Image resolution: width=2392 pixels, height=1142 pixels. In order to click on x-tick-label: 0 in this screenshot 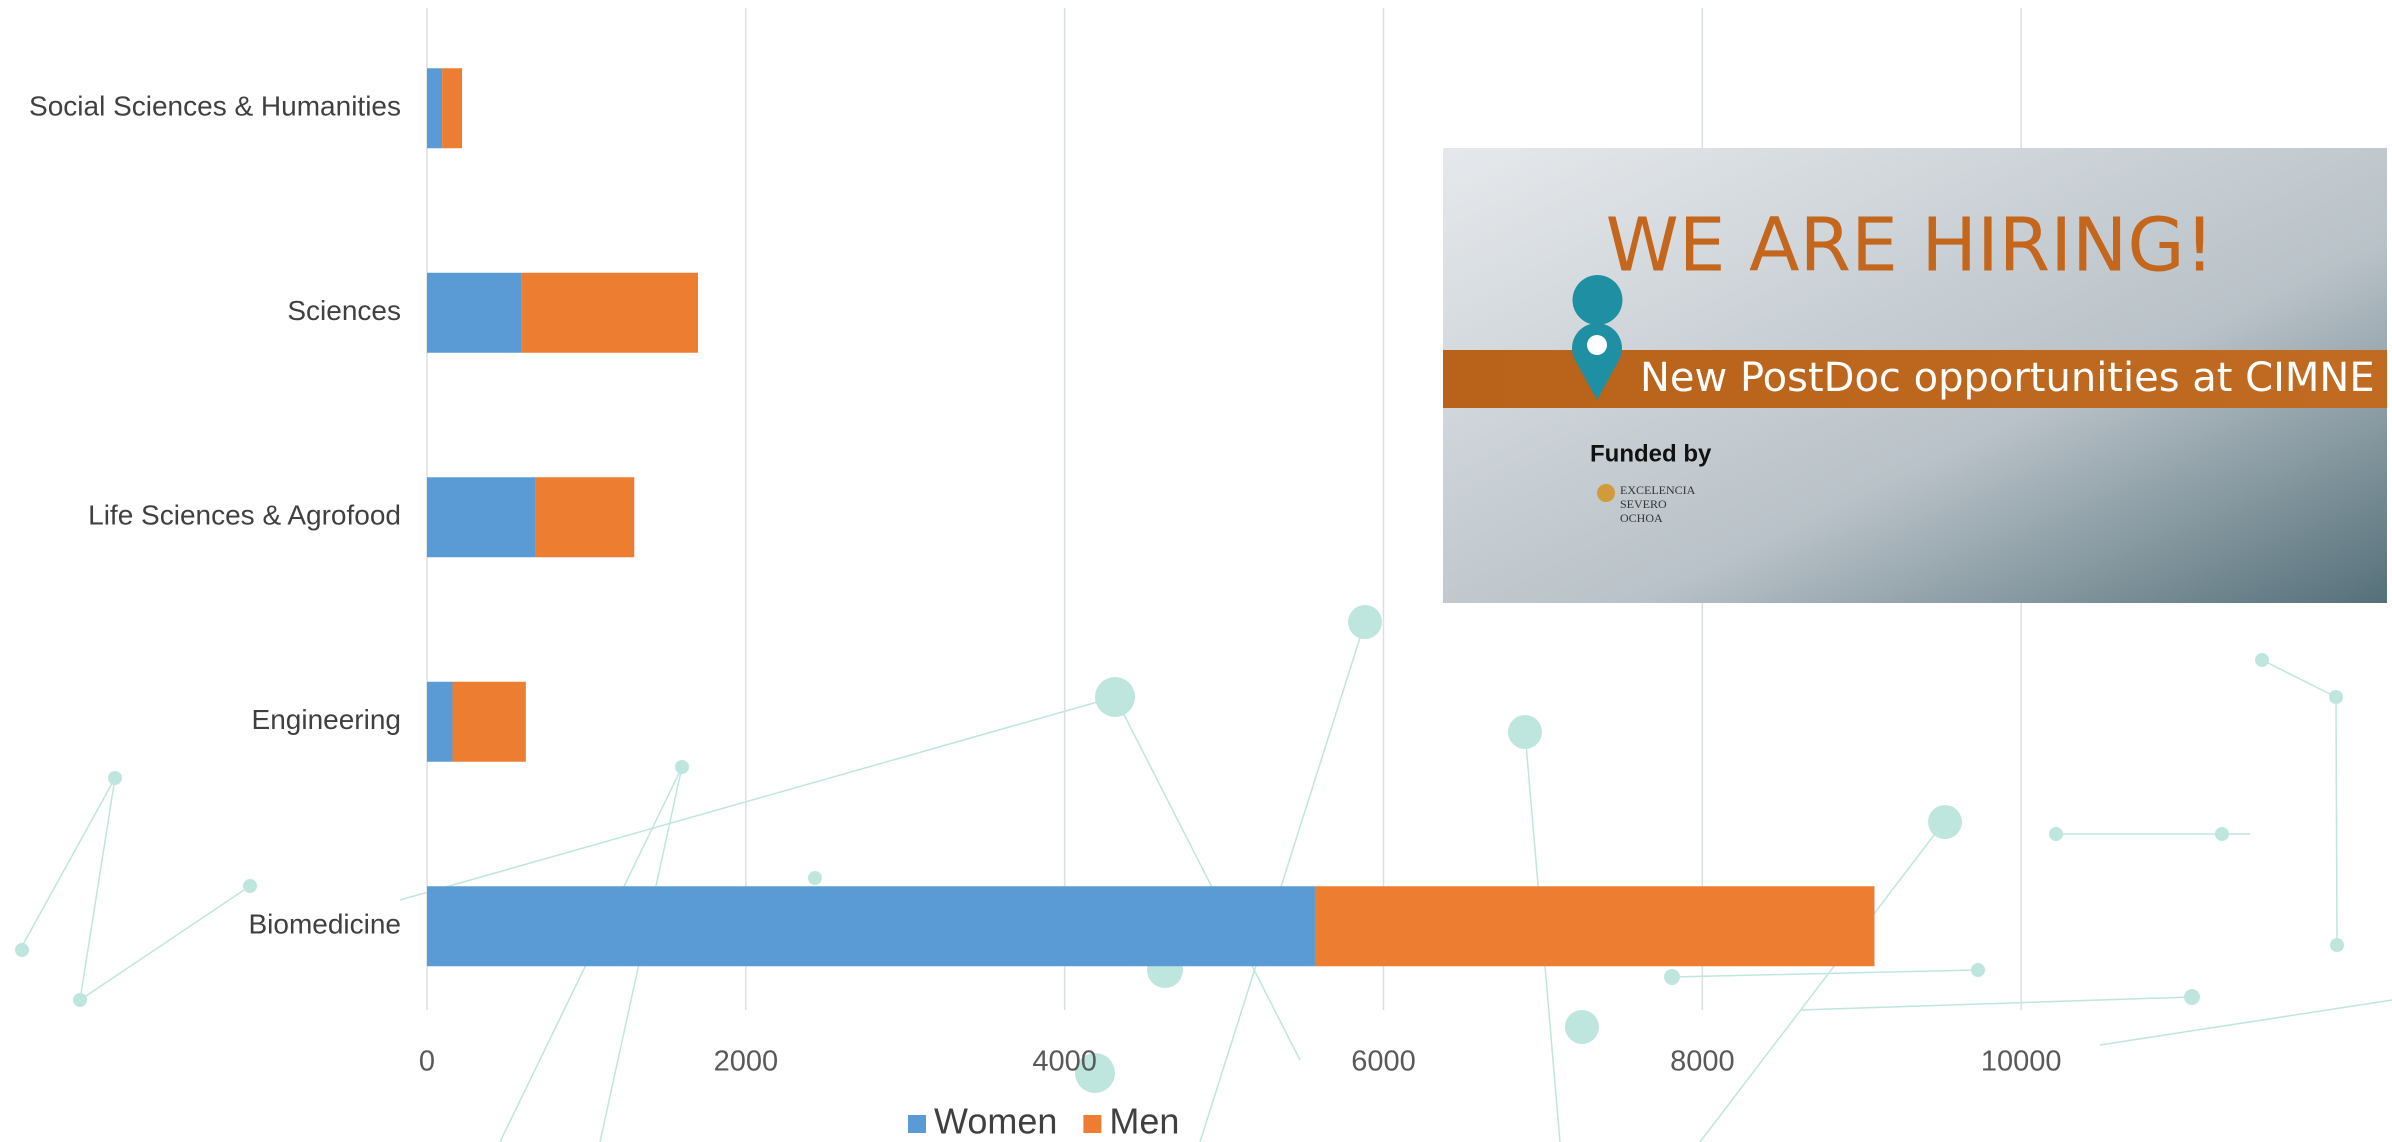, I will do `click(427, 1062)`.